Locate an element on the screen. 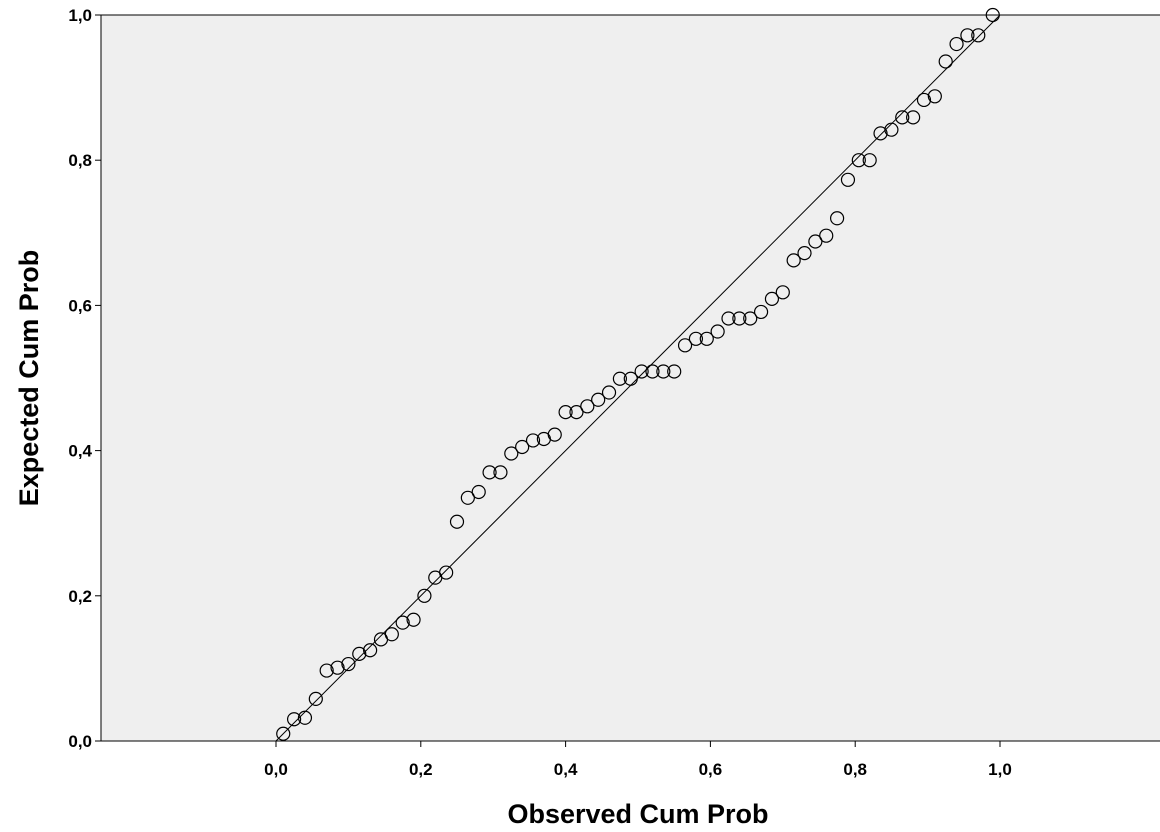 This screenshot has height=832, width=1160. x-tick-label: 0,2 is located at coordinates (421, 769).